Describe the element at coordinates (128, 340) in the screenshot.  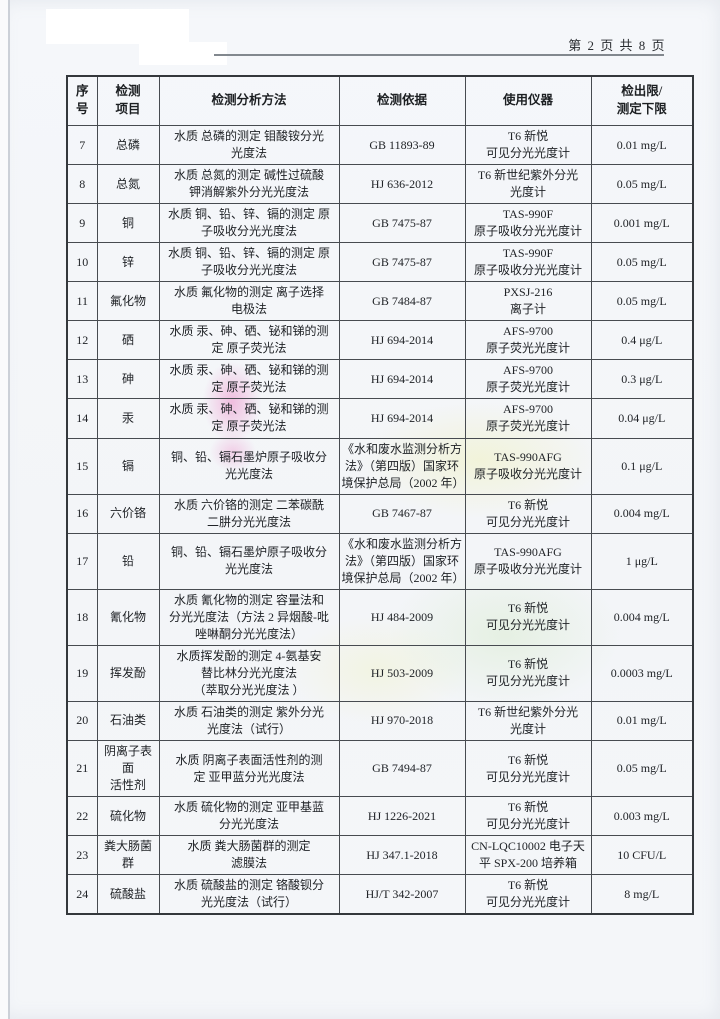
I see `test-item-cell: 硒` at that location.